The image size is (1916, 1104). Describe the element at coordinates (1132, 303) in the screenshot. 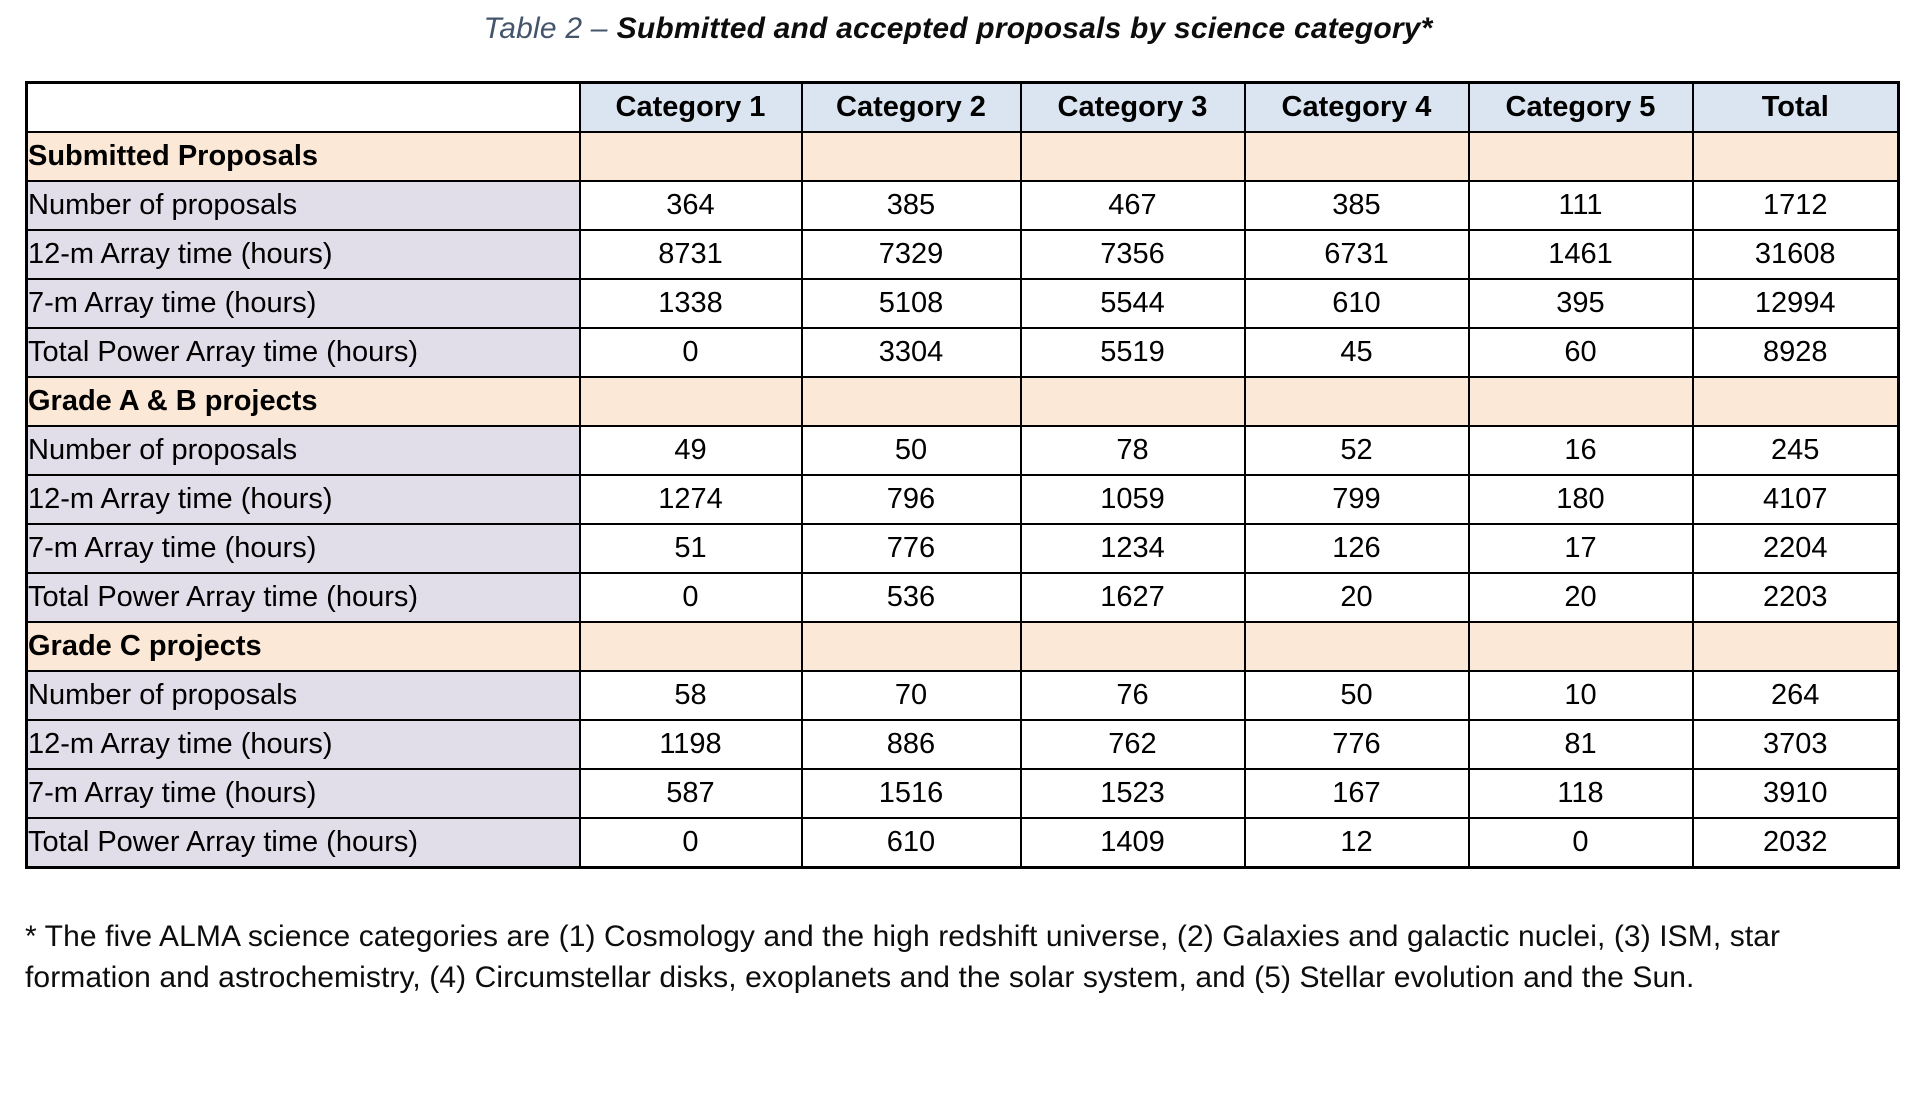

I see `value-cell: 5544` at that location.